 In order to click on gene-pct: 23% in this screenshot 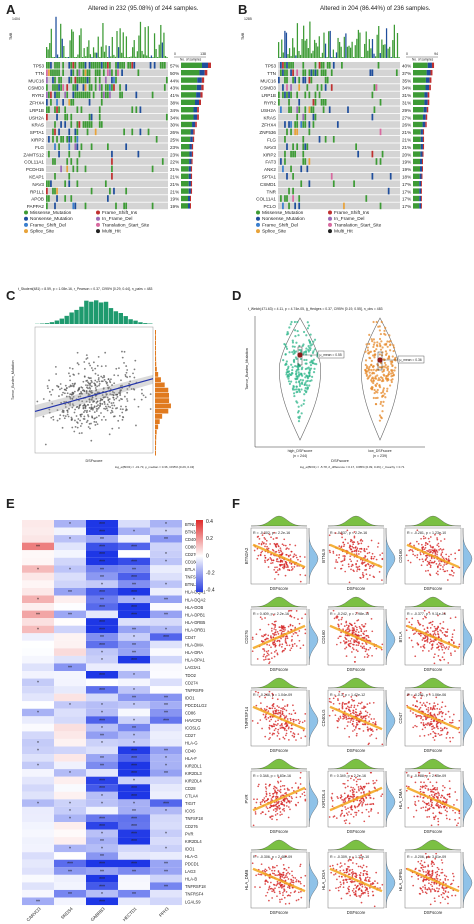, I will do `click(174, 147)`.